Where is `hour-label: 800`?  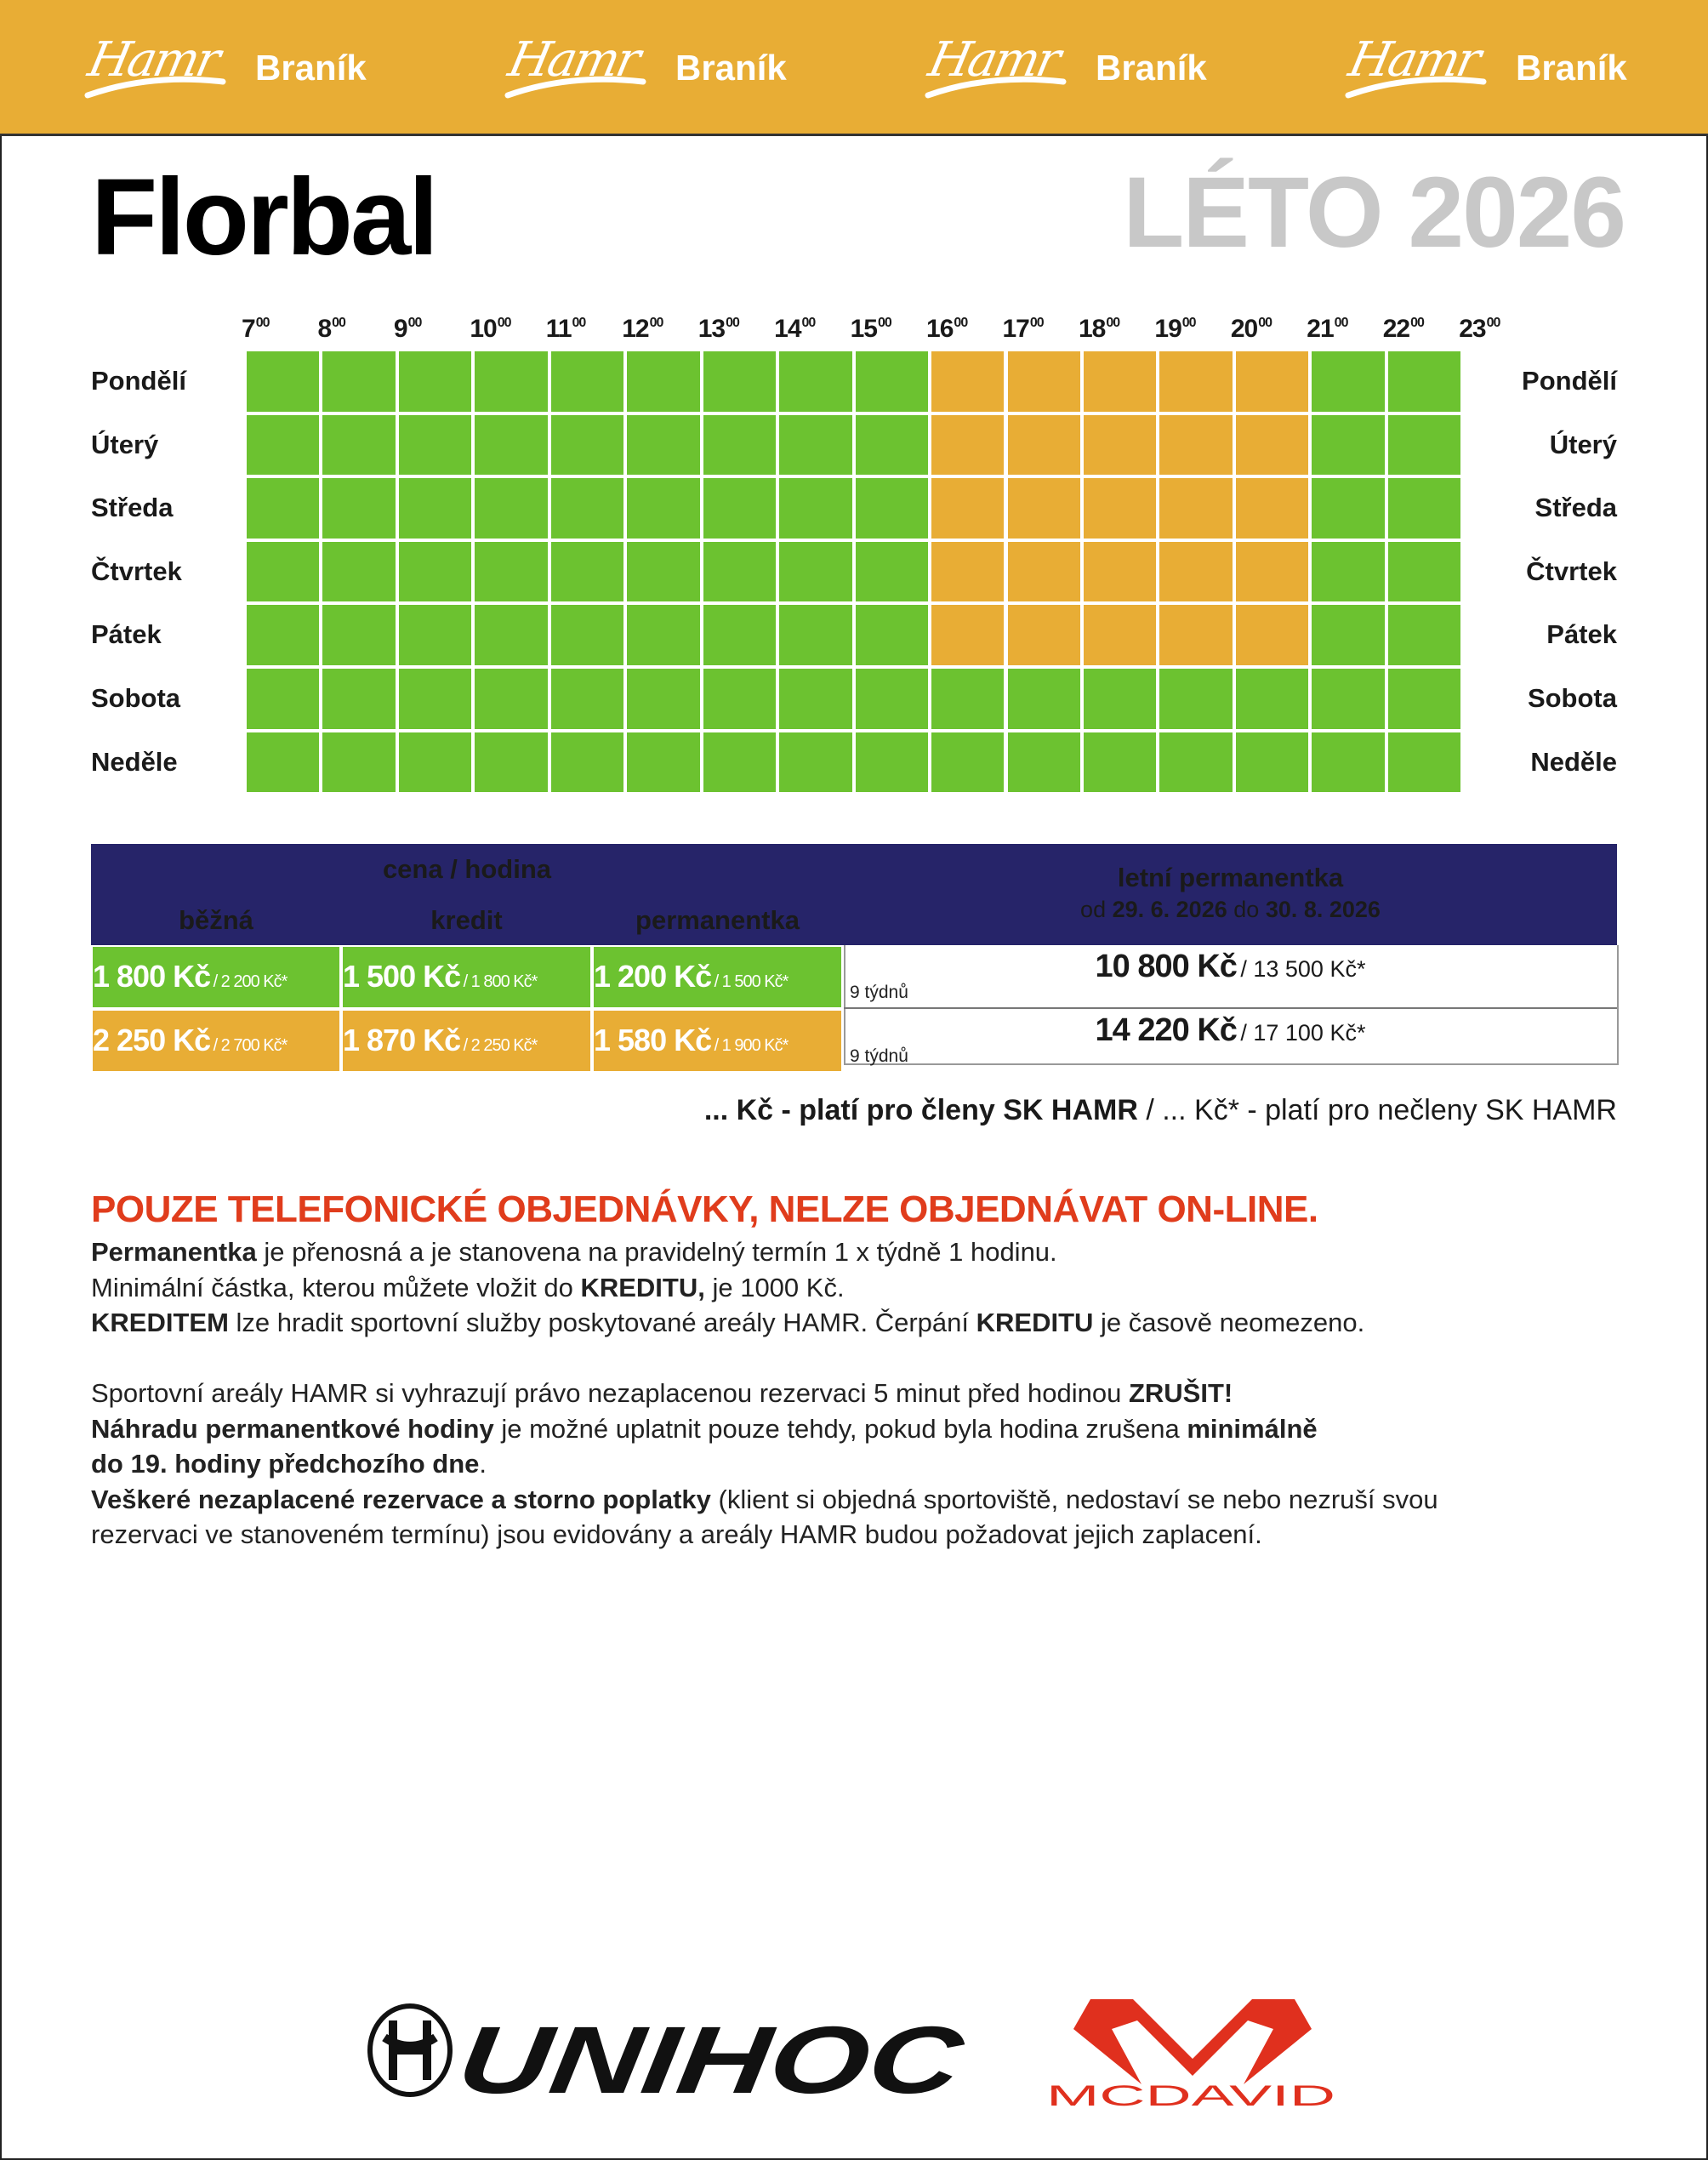
hour-label: 800 is located at coordinates (331, 329).